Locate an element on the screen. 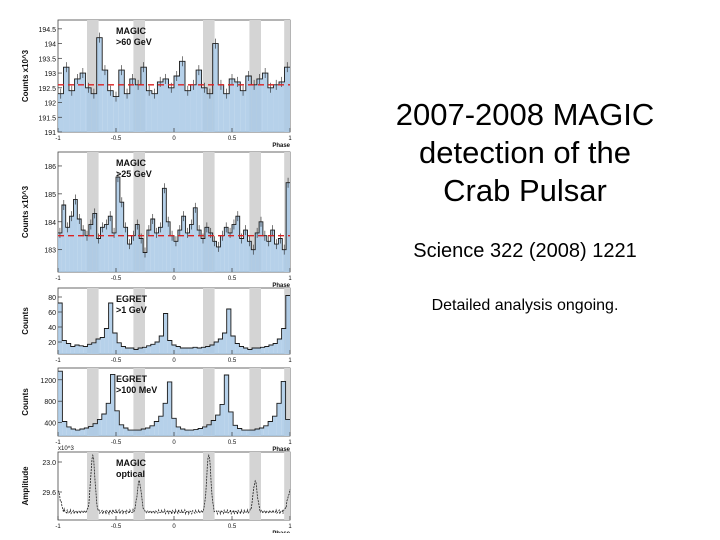 The height and width of the screenshot is (540, 720). y-tick-label: 183 is located at coordinates (50, 251).